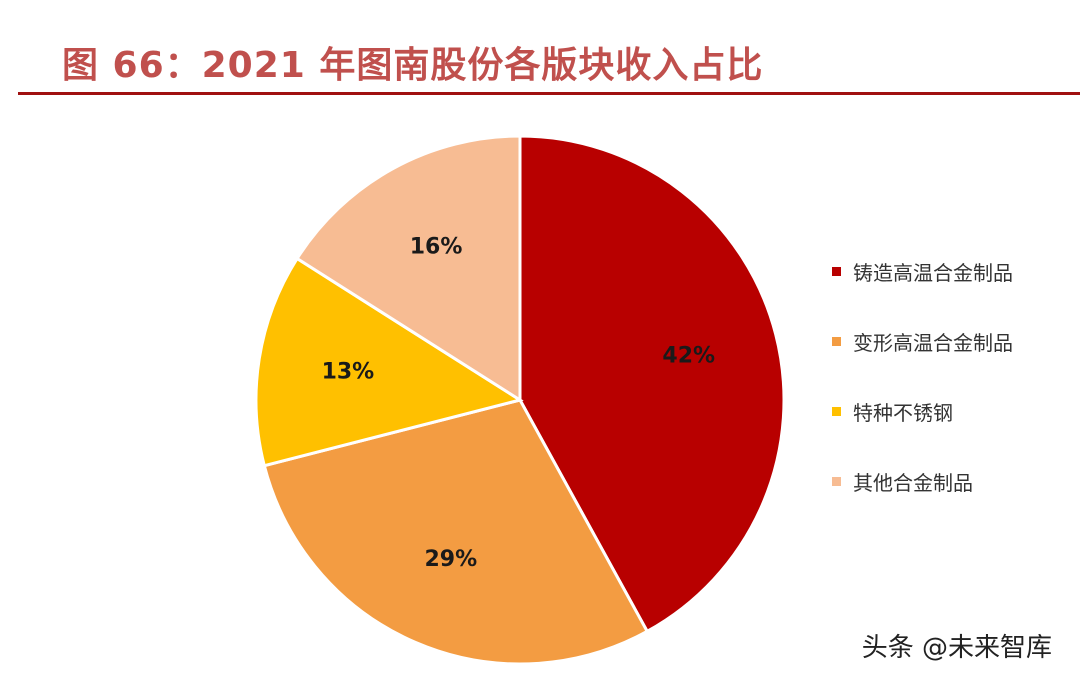 The width and height of the screenshot is (1080, 682). I want to click on legend-label-wrought: 变形高温合金制品, so click(933, 342).